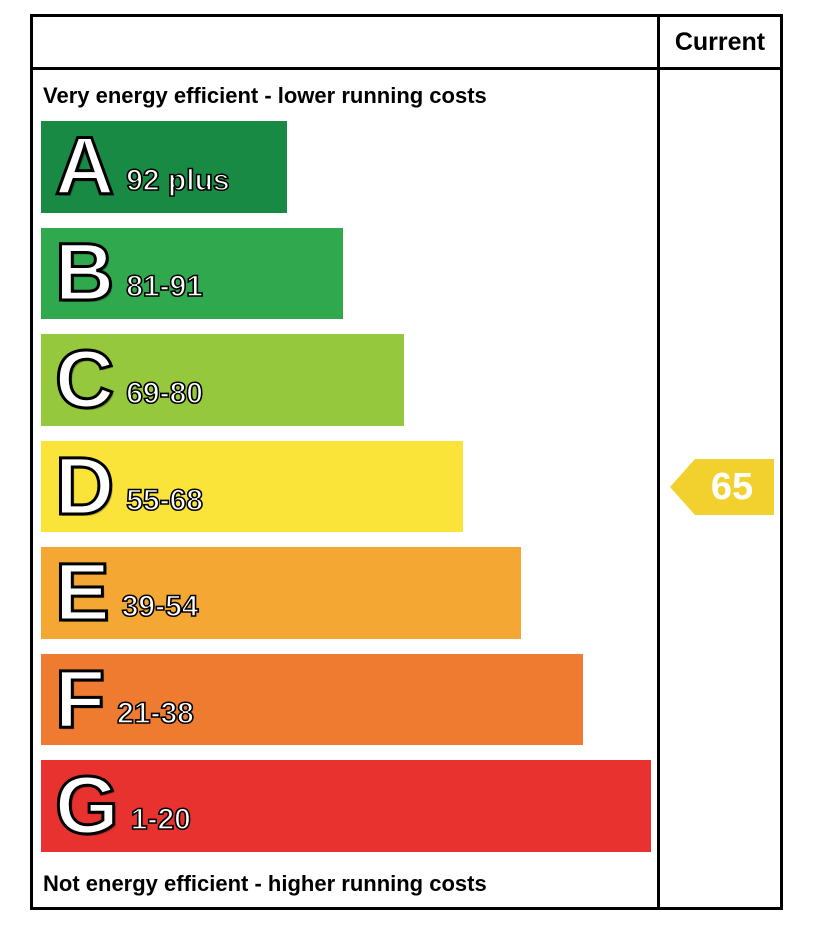  I want to click on current-rating-pointer: 65, so click(722, 487).